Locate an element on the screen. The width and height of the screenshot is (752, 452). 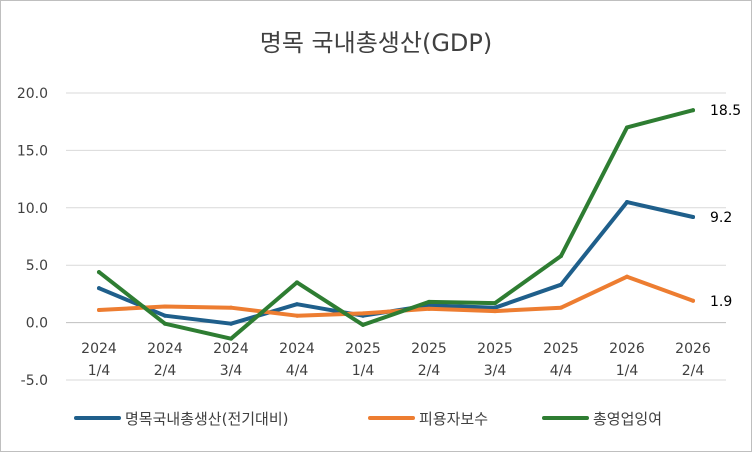
end-value-label: 9.2 is located at coordinates (721, 218).